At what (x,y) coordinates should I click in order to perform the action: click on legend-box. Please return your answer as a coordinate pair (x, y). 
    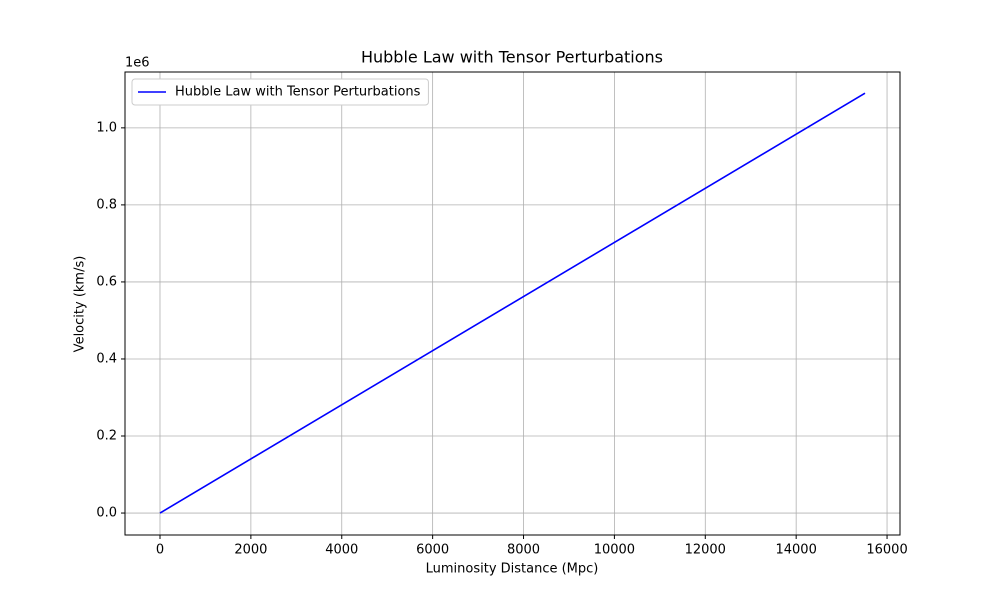
    Looking at the image, I should click on (280, 92).